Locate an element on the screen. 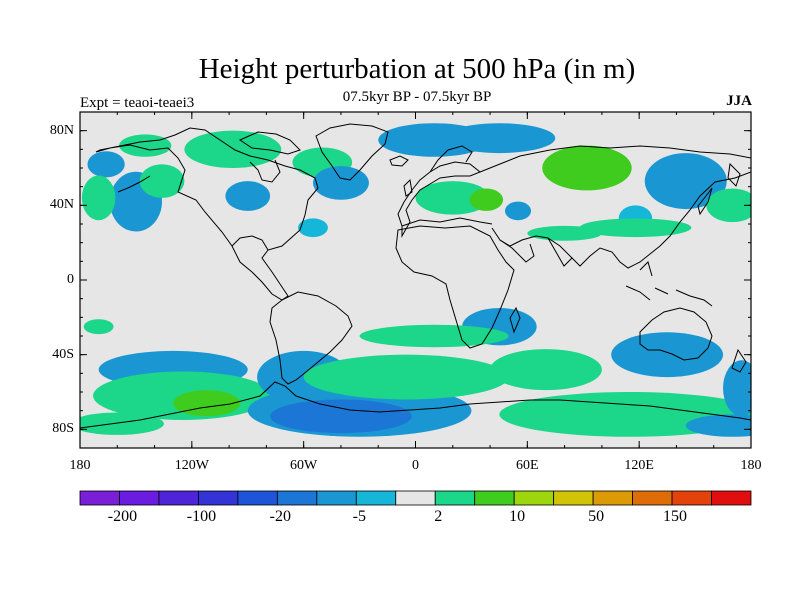  colorbar-label-0: -200 is located at coordinates (122, 516).